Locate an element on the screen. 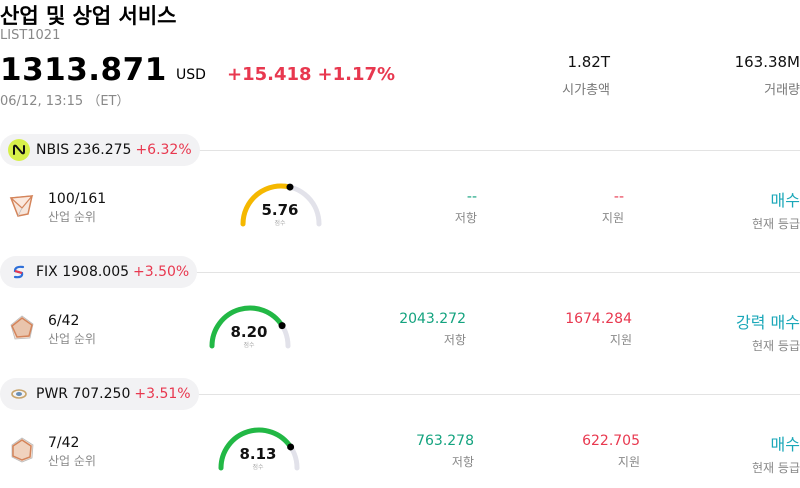 The image size is (800, 488). nebius-logo-icon is located at coordinates (19, 150).